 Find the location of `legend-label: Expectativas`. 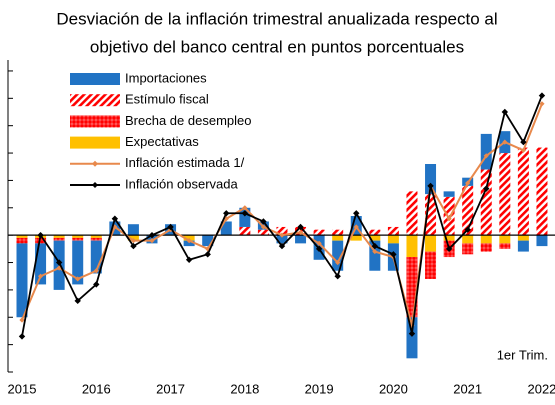

legend-label: Expectativas is located at coordinates (162, 141).